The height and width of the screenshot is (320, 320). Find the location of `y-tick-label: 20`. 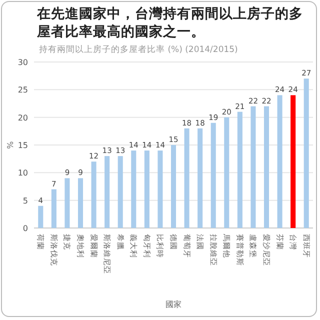

y-tick-label: 20 is located at coordinates (23, 117).